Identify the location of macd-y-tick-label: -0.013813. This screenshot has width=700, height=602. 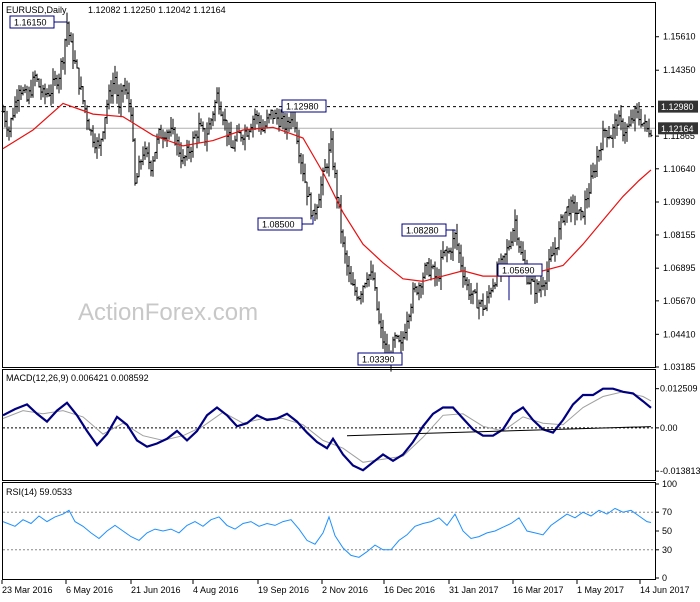
(680, 471).